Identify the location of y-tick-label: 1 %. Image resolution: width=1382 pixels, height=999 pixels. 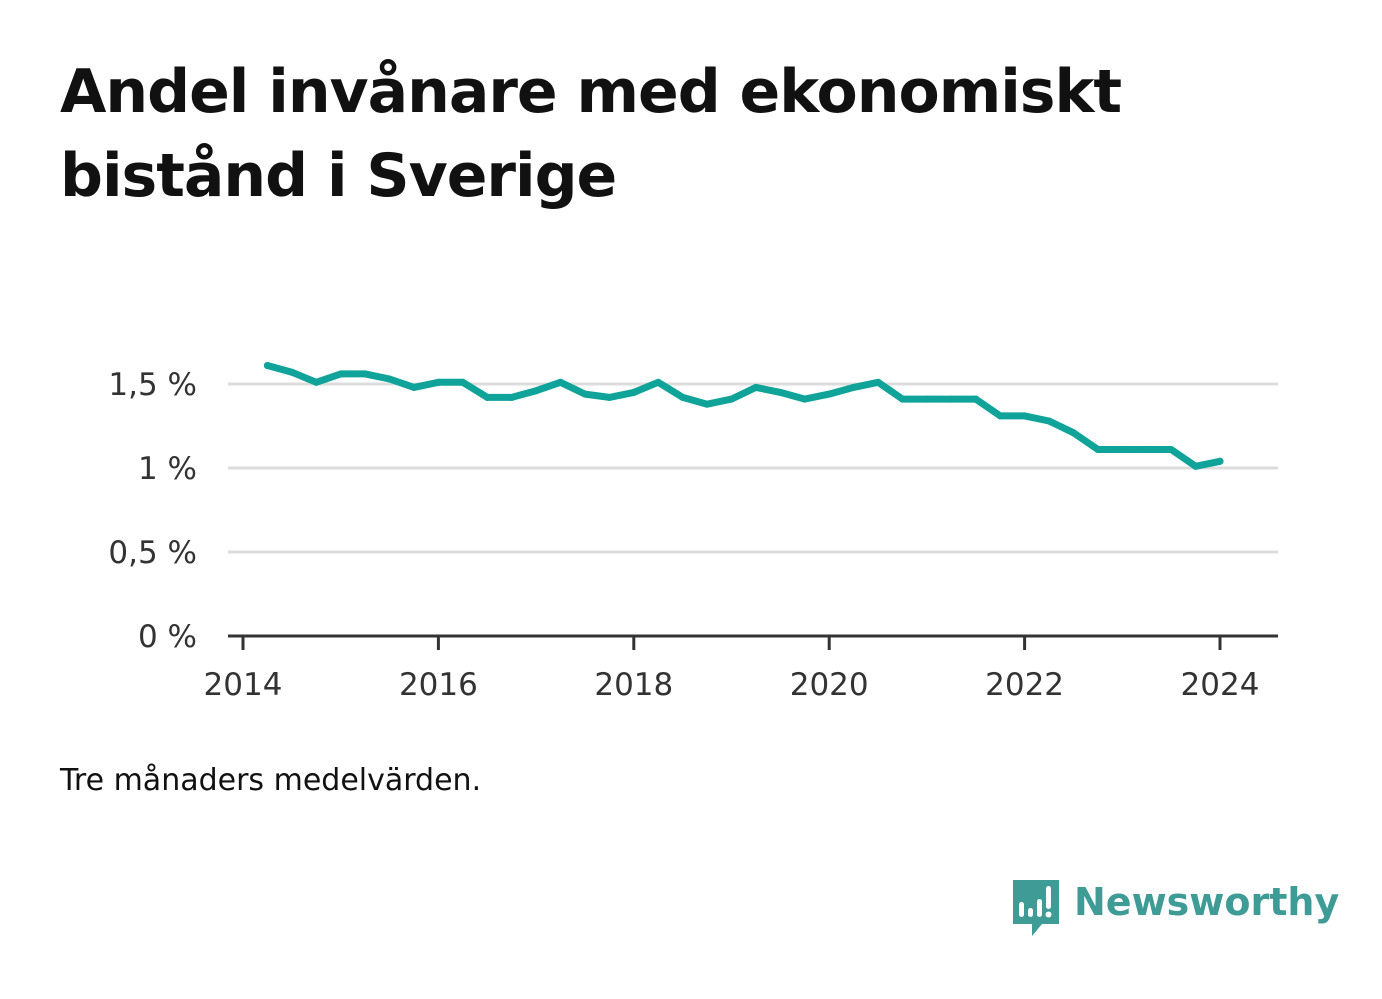
(167, 469).